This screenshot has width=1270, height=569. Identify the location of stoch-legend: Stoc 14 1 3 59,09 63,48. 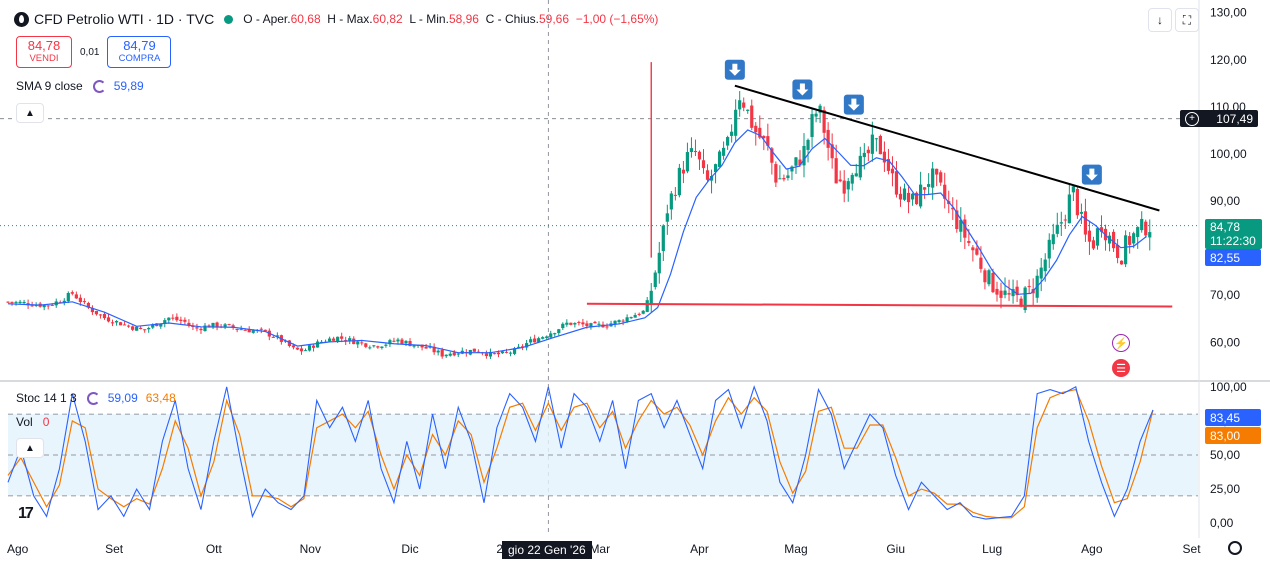
(96, 398).